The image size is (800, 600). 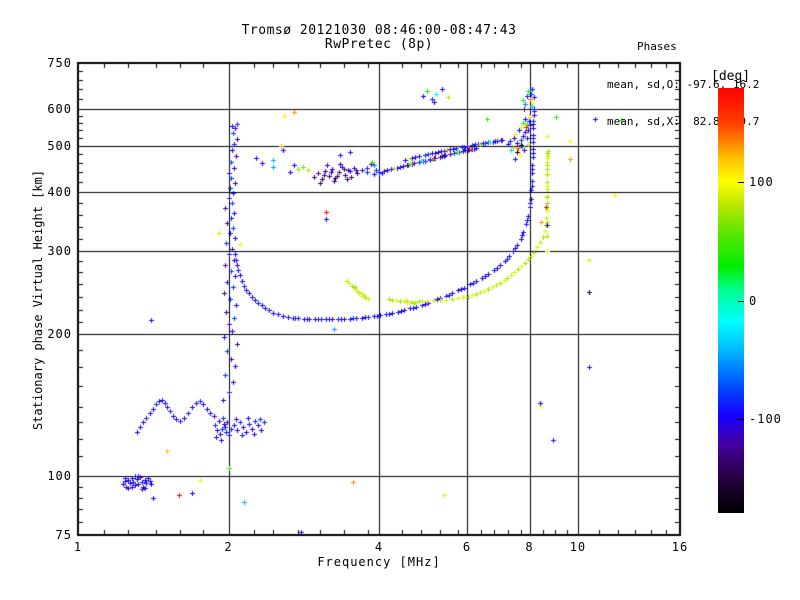 I want to click on colorbar-gradient, so click(x=731, y=300).